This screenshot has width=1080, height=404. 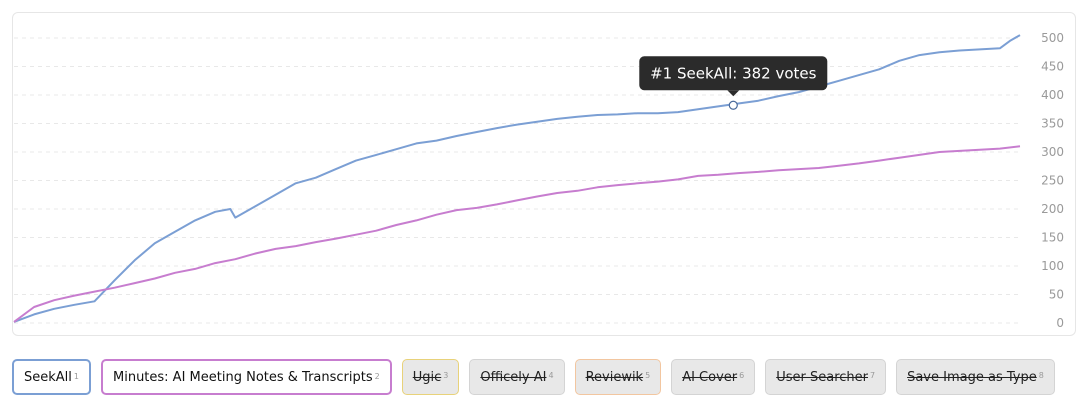 I want to click on legend-label: Save Image as Type, so click(x=972, y=377).